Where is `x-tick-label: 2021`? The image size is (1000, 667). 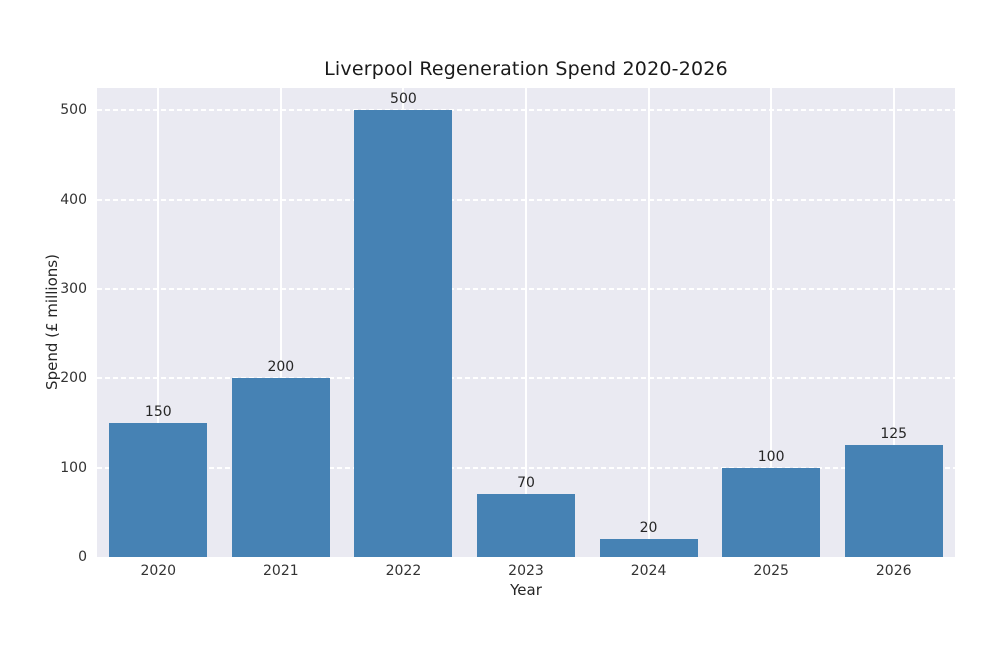 x-tick-label: 2021 is located at coordinates (281, 571).